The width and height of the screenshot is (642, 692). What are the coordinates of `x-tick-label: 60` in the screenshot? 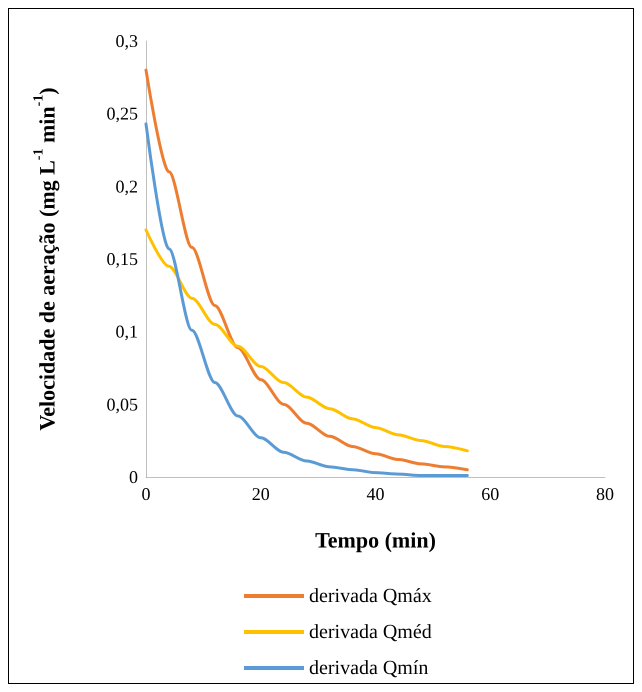 It's located at (490, 494).